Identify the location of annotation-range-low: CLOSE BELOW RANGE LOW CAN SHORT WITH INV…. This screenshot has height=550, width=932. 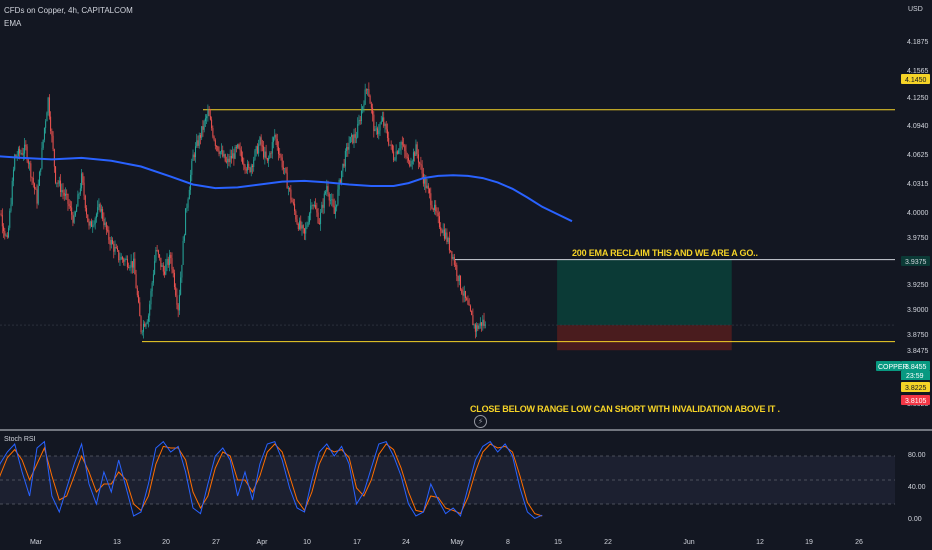
(625, 409).